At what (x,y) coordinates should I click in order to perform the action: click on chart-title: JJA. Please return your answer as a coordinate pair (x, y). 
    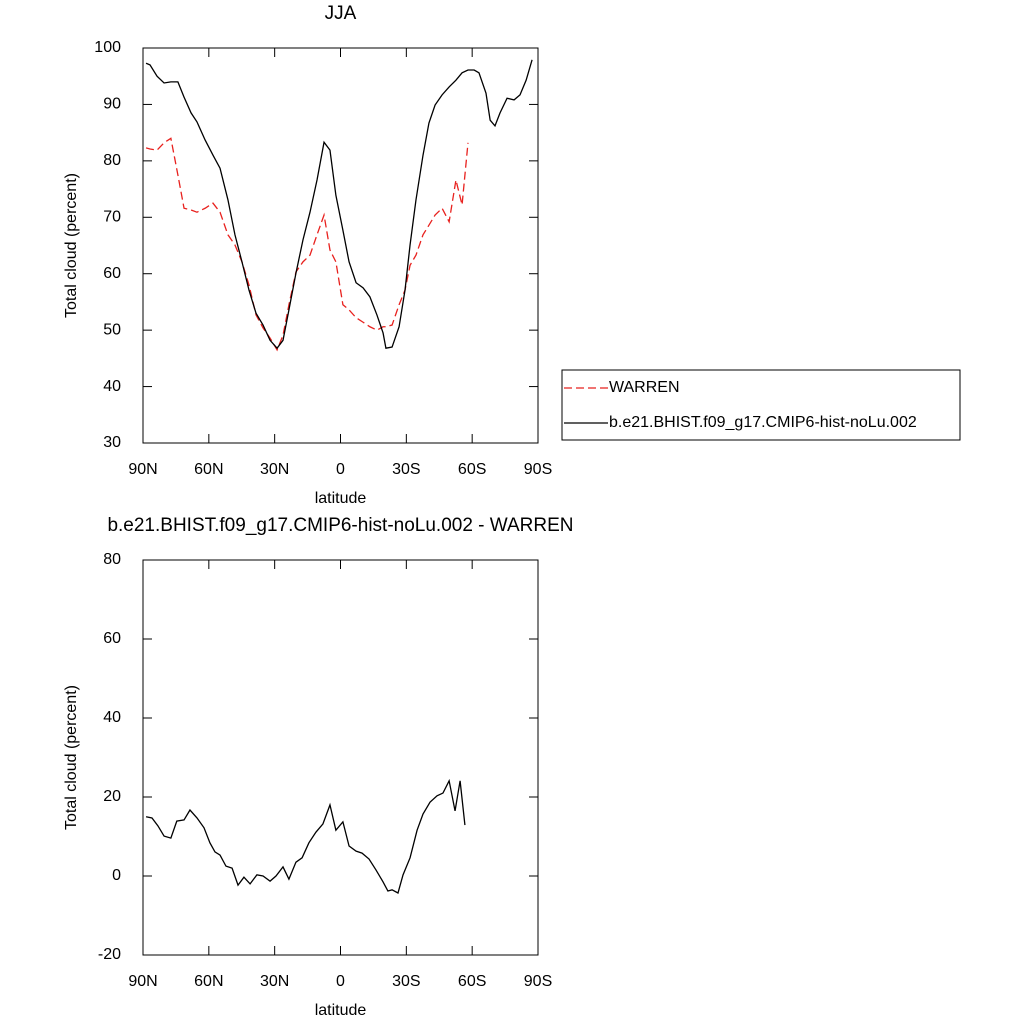
    Looking at the image, I should click on (341, 13).